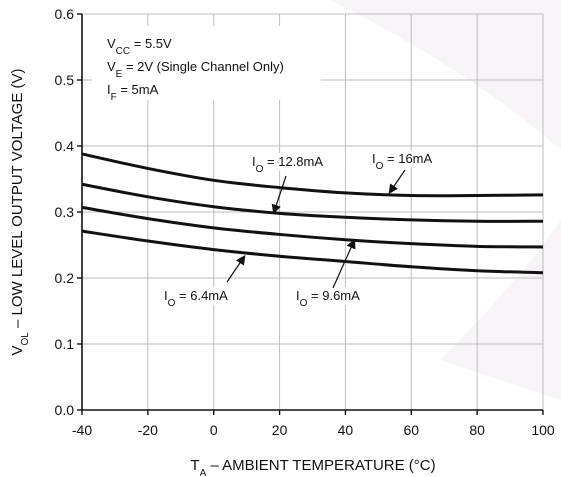  What do you see at coordinates (312, 467) in the screenshot?
I see `x-axis-label: TA – AMBIENT TEMPERATURE (°C)` at bounding box center [312, 467].